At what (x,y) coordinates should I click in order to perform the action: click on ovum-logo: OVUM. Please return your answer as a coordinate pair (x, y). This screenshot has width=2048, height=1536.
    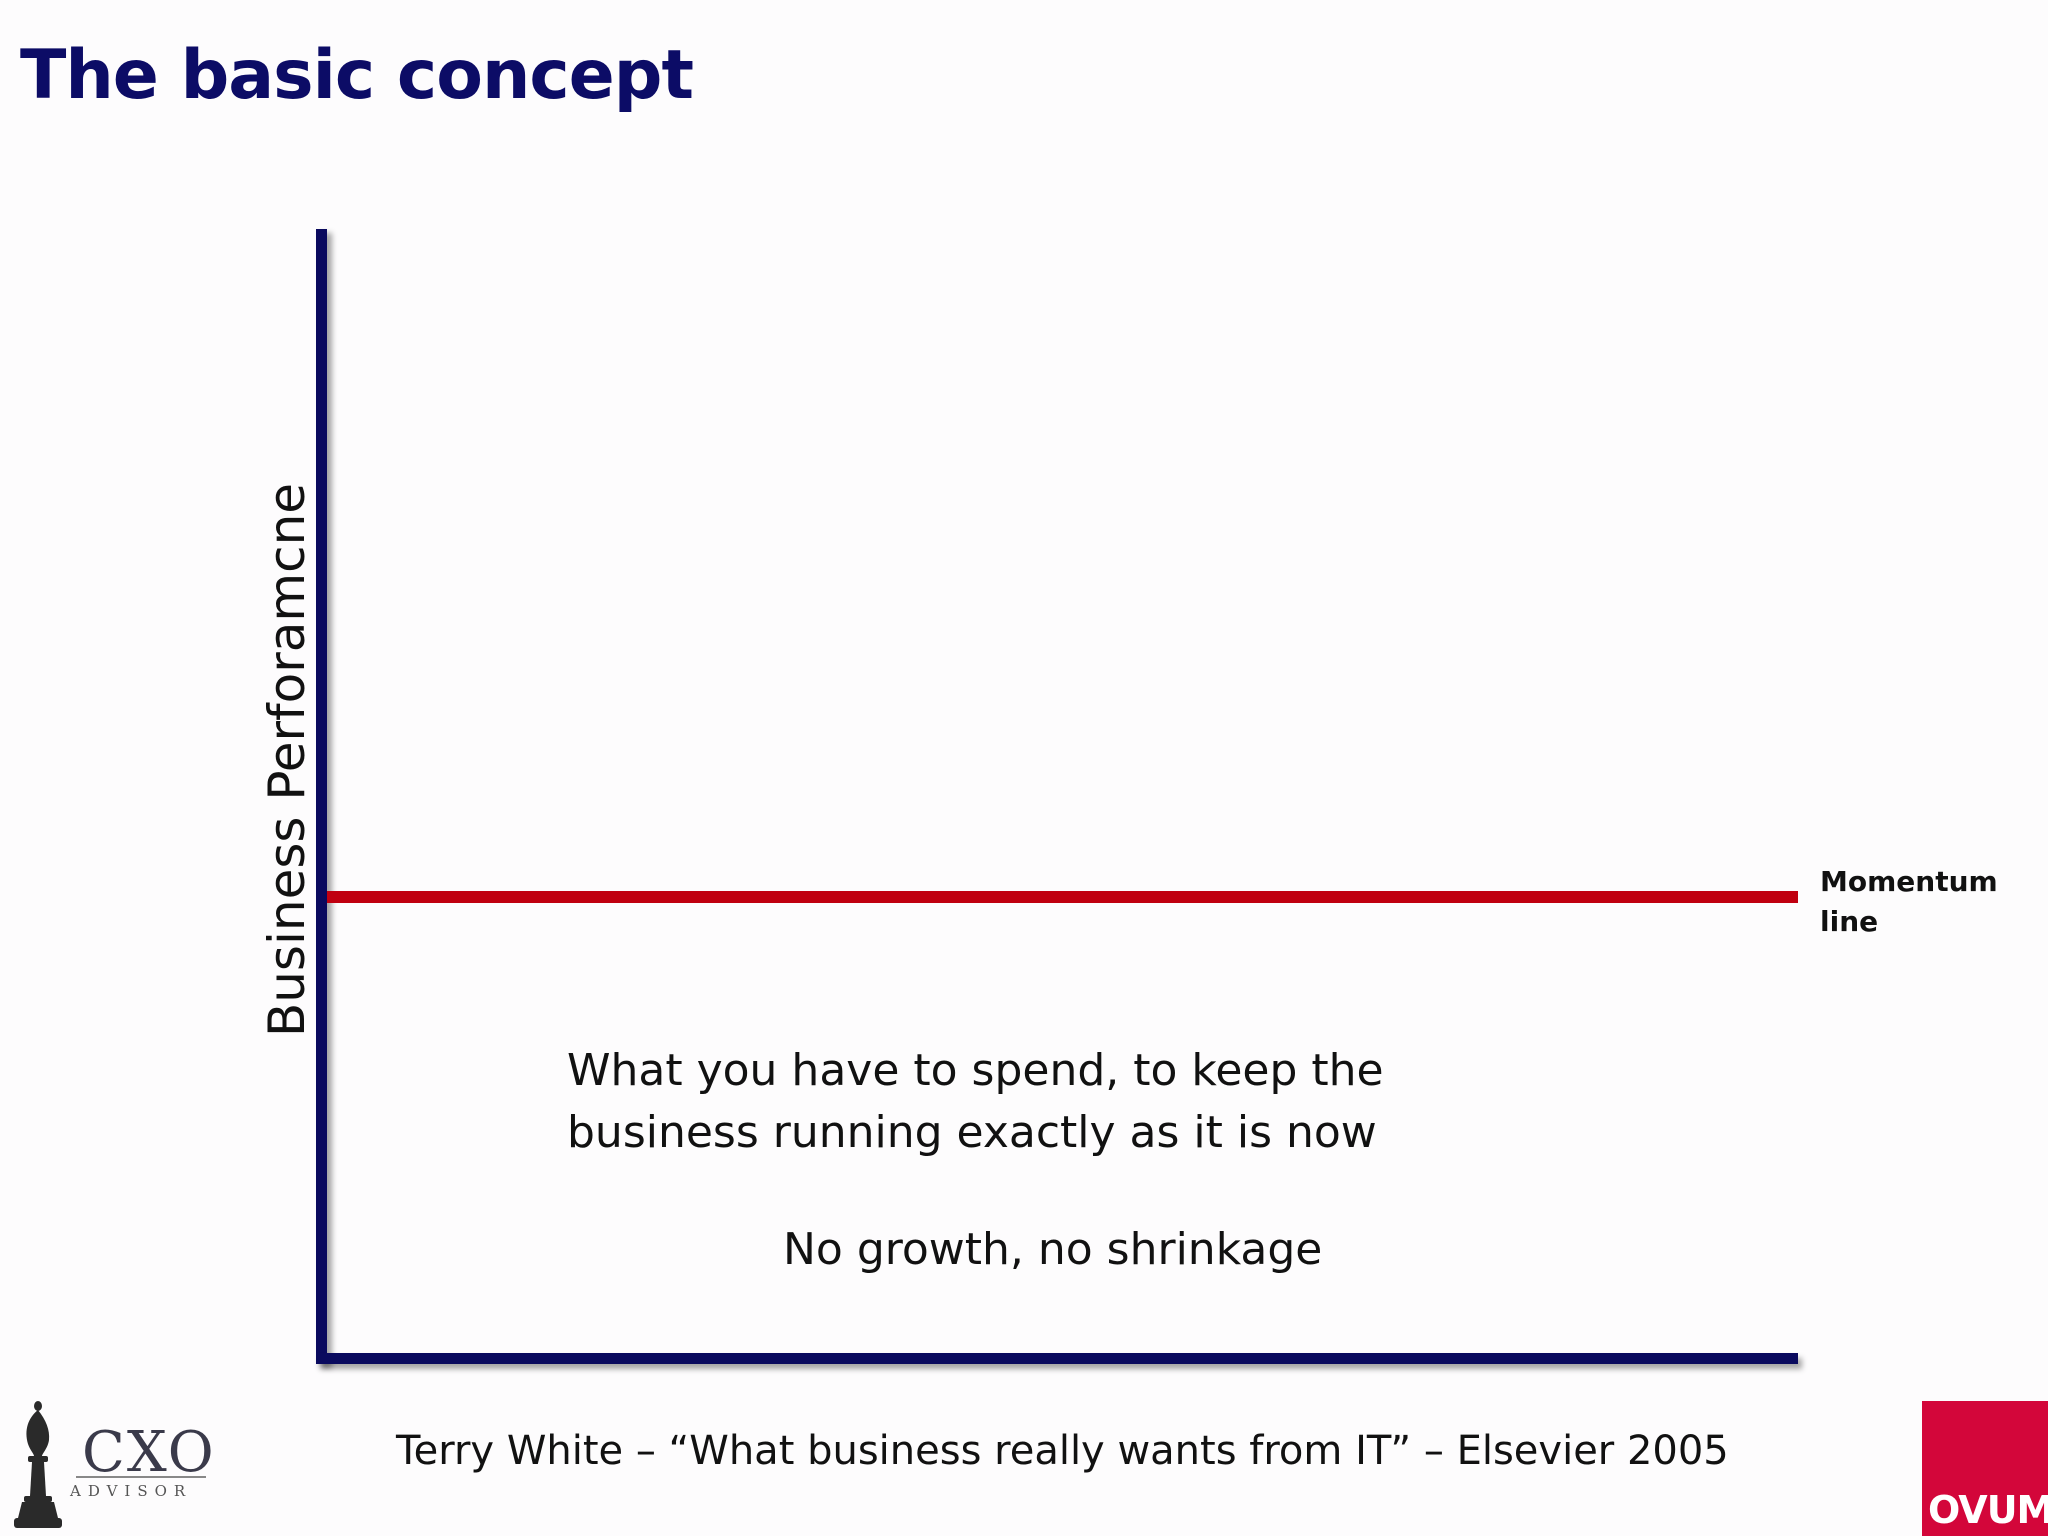
    Looking at the image, I should click on (1985, 1468).